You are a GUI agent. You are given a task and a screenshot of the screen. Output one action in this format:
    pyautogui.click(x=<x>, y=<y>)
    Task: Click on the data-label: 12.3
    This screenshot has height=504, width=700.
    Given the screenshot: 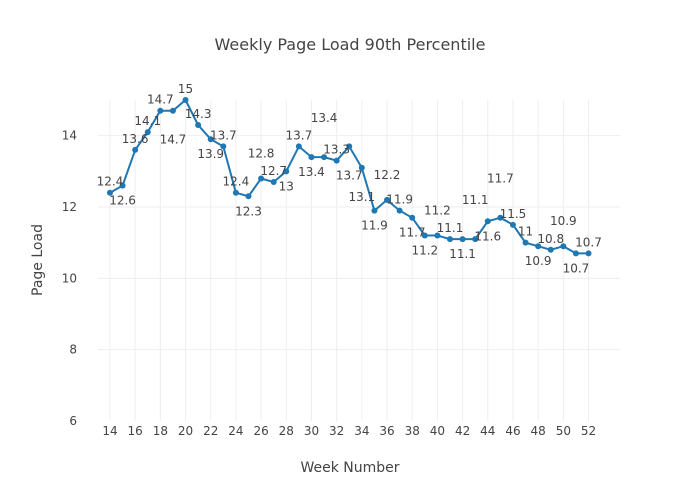 What is the action you would take?
    pyautogui.click(x=248, y=211)
    